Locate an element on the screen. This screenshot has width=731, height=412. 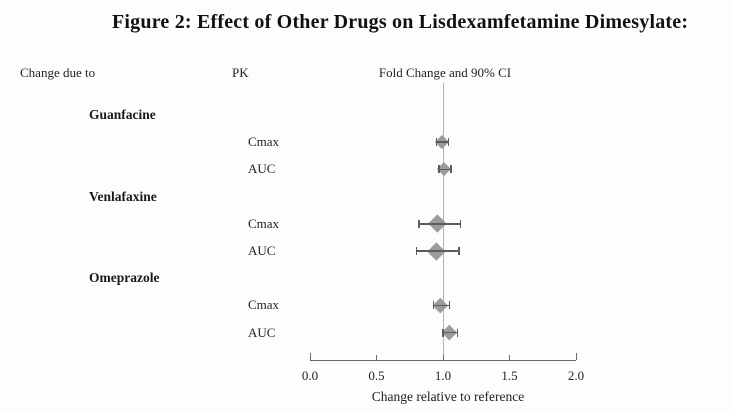
x-axis-tick-label: 2.0 is located at coordinates (576, 375).